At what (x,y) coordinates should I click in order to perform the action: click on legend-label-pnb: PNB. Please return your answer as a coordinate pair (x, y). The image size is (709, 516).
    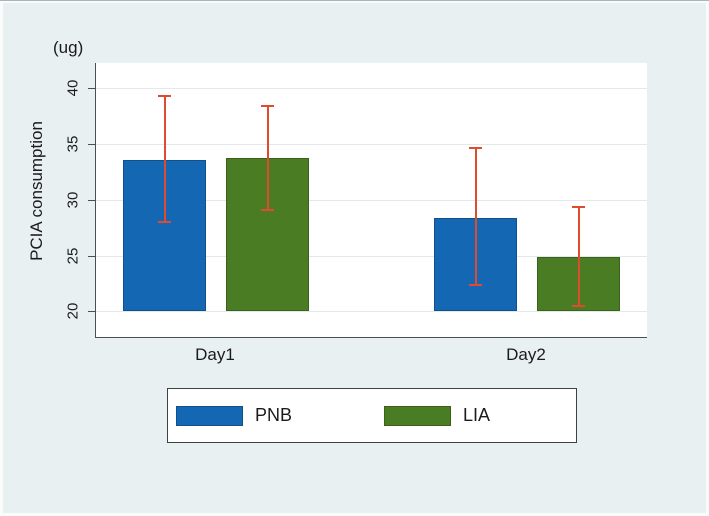
    Looking at the image, I should click on (274, 415).